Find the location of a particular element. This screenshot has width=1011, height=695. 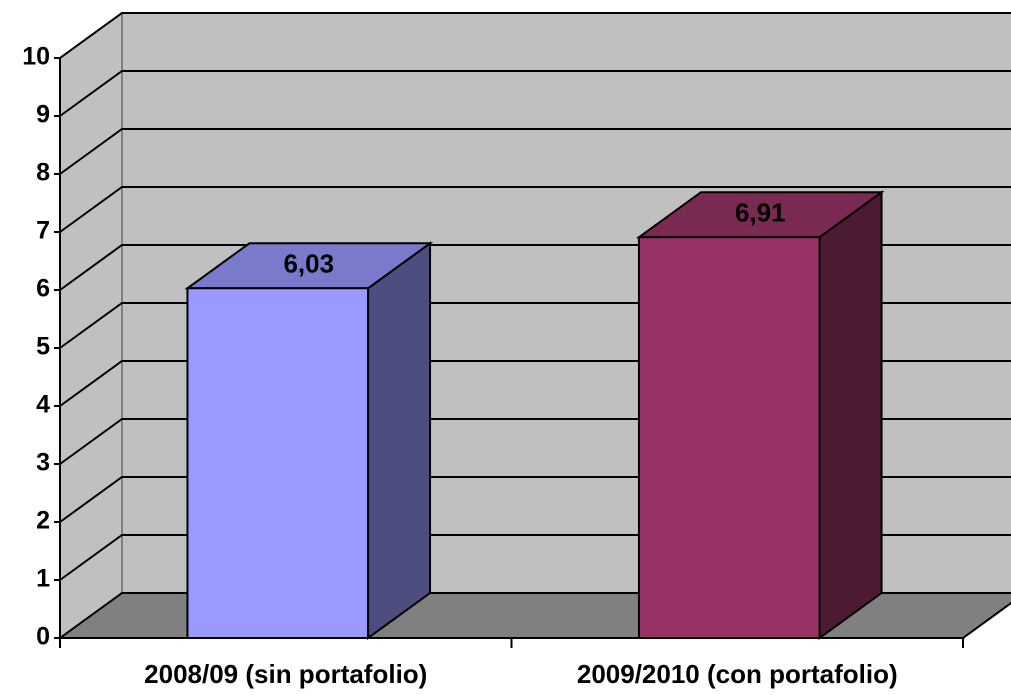

y-tick-label: 0 is located at coordinates (43, 637).